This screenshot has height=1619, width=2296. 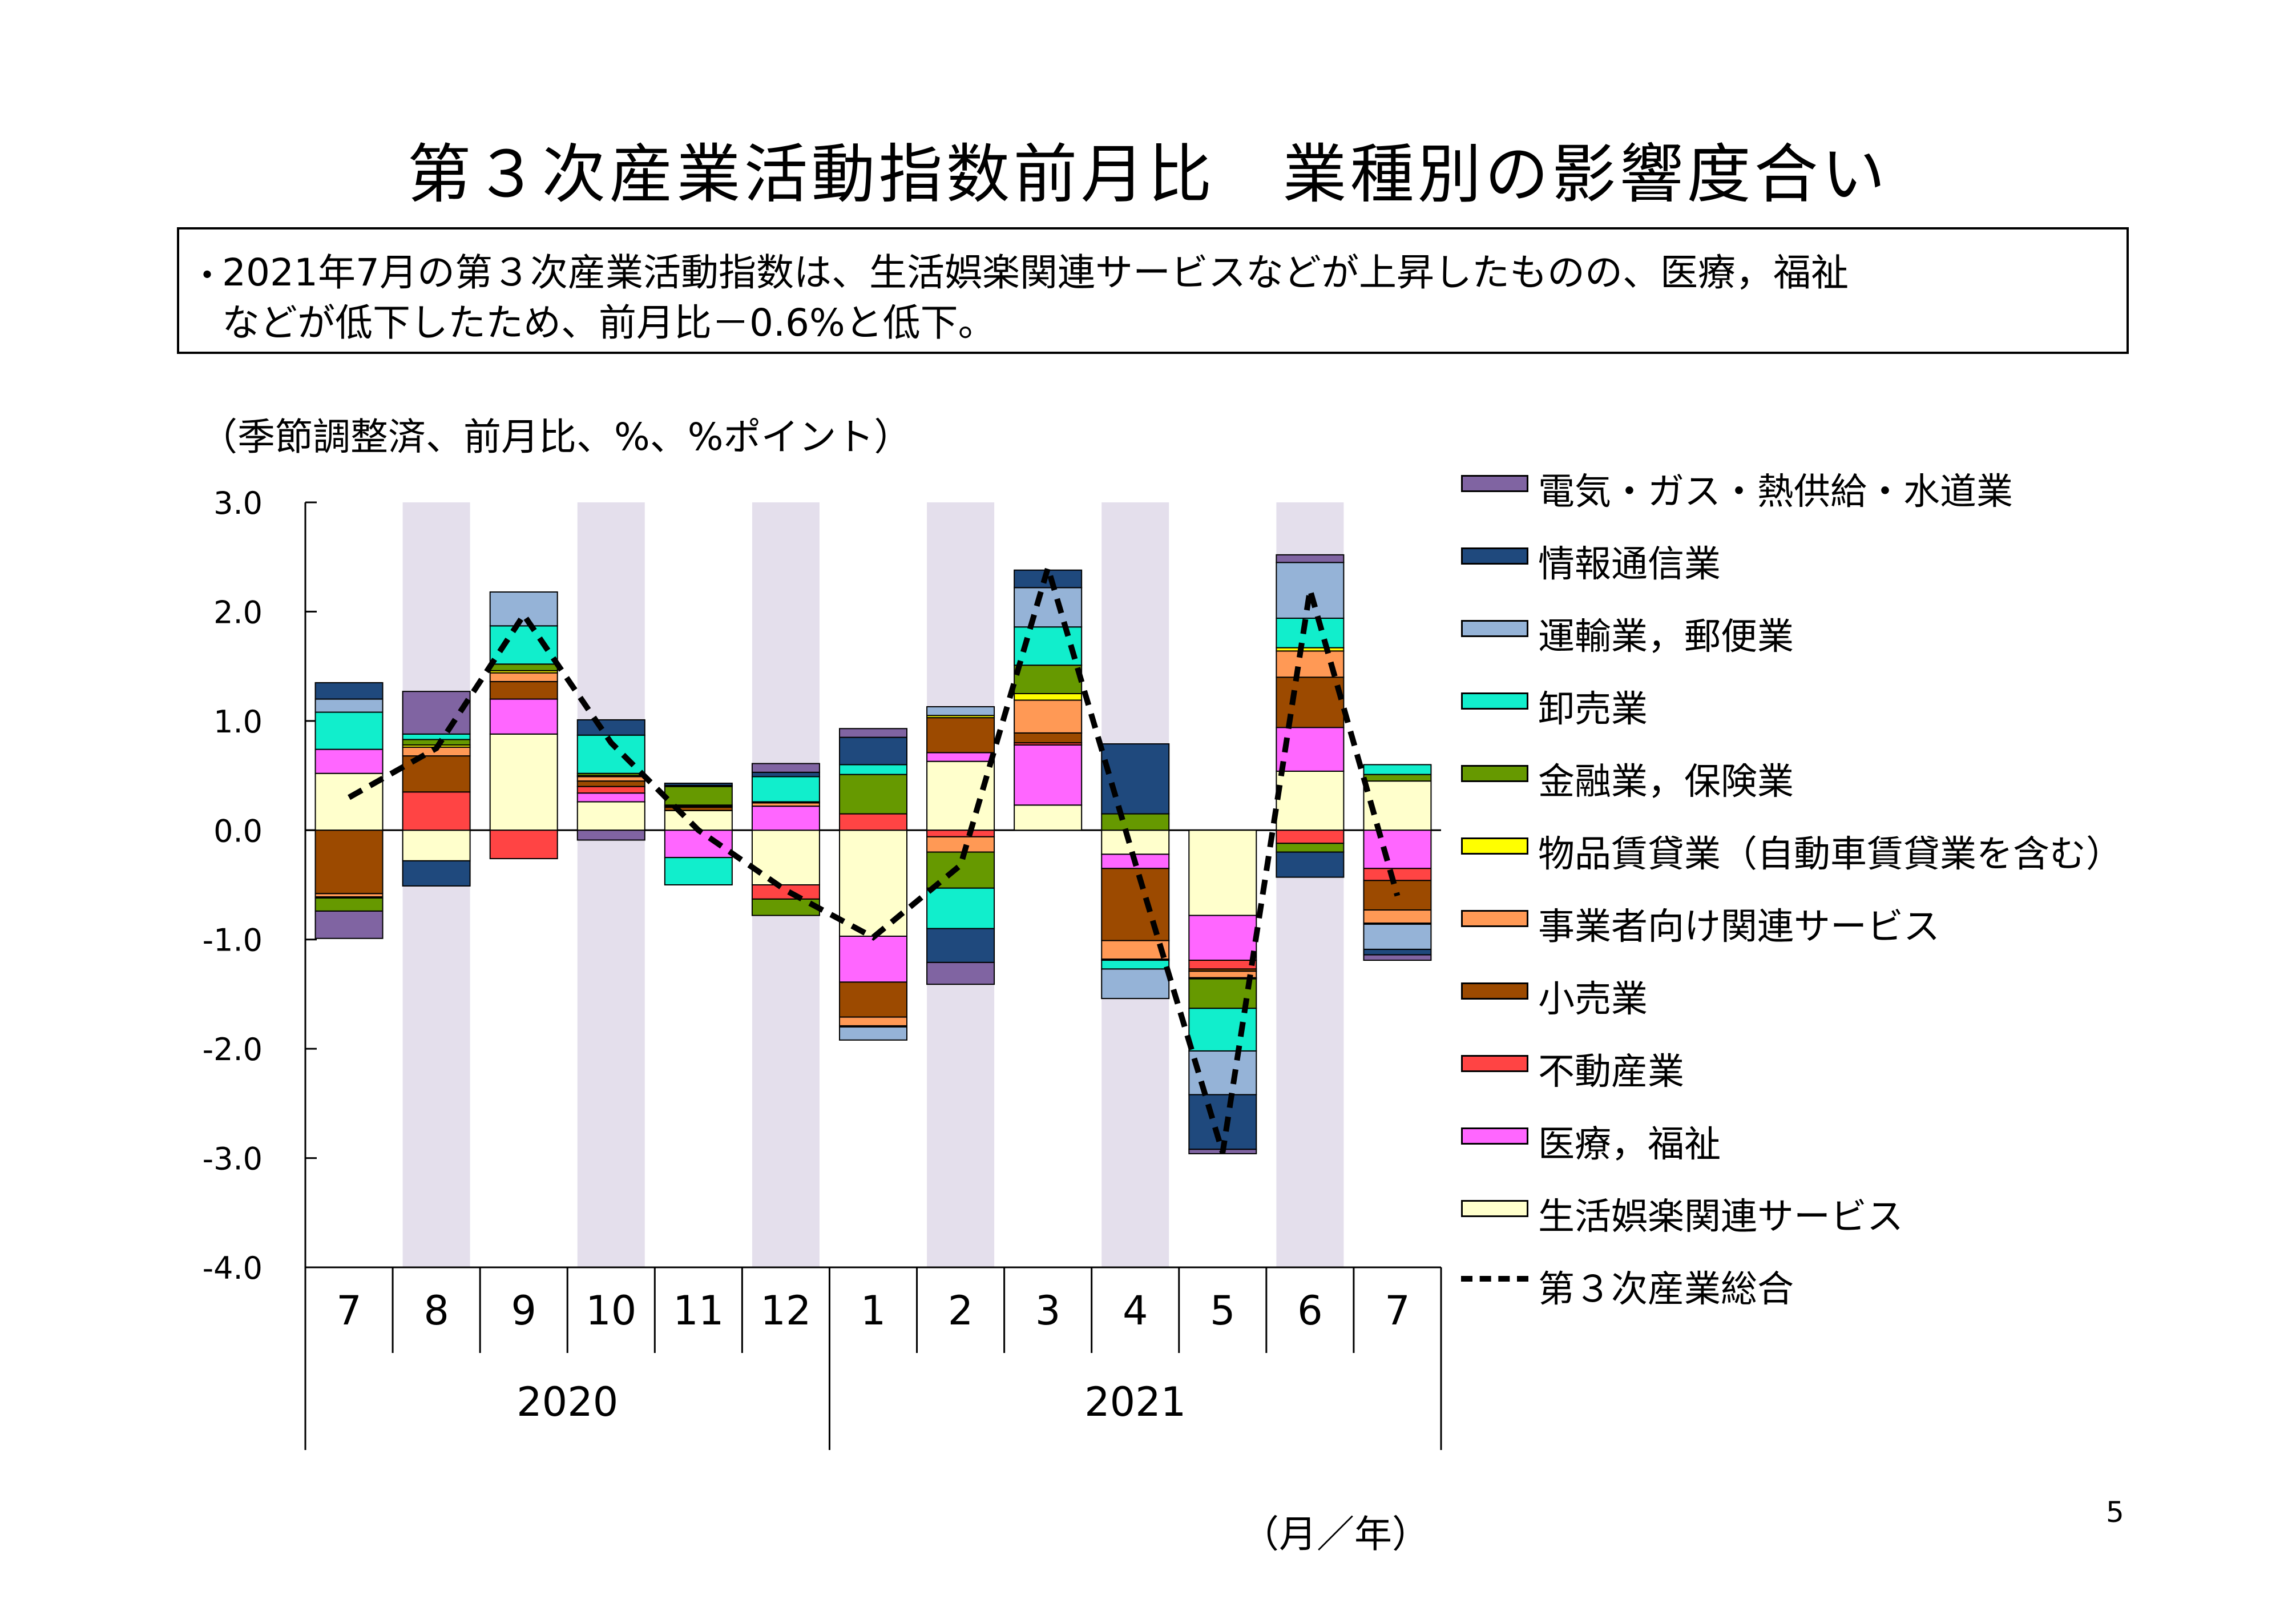 I want to click on legend-label: 金融業，保険業, so click(x=1666, y=782).